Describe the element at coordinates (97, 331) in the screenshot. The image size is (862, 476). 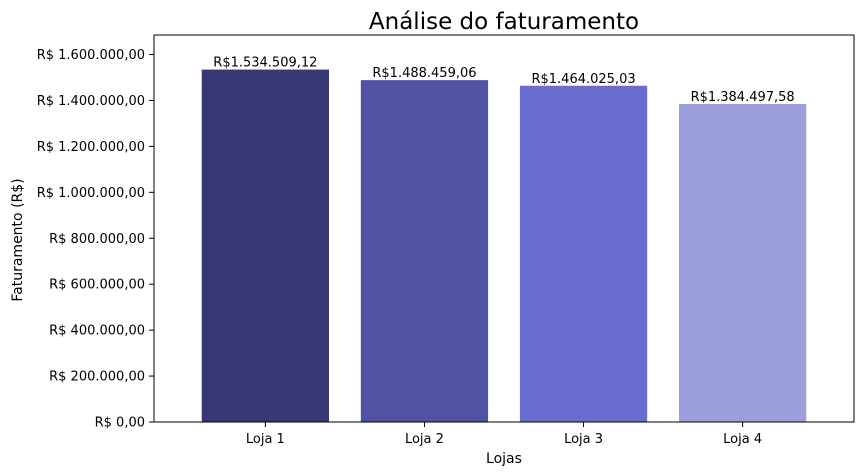
I see `y-tick-label: R$ 400.000,00` at that location.